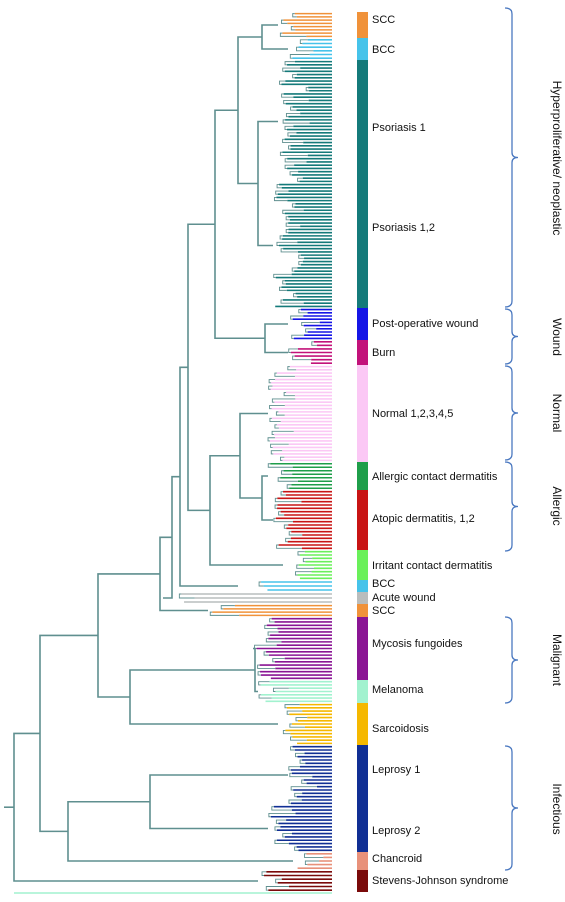 The height and width of the screenshot is (902, 565). Describe the element at coordinates (403, 228) in the screenshot. I see `segment-label-psoriasis-1-2: Psoriasis 1,2` at that location.